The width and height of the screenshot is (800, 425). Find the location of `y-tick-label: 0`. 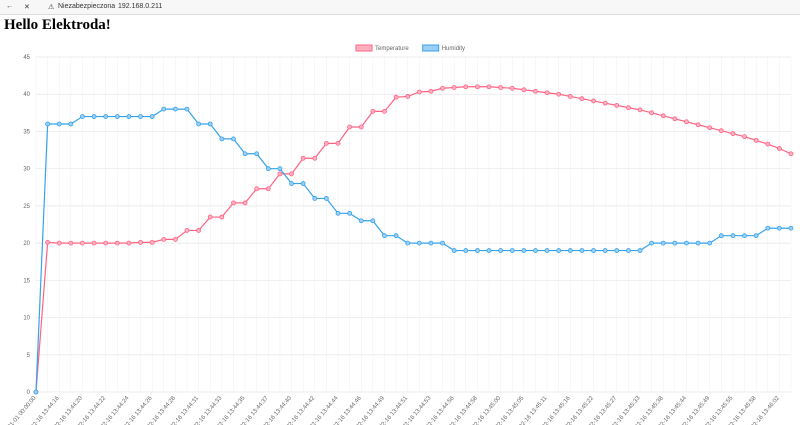

y-tick-label: 0 is located at coordinates (29, 393).